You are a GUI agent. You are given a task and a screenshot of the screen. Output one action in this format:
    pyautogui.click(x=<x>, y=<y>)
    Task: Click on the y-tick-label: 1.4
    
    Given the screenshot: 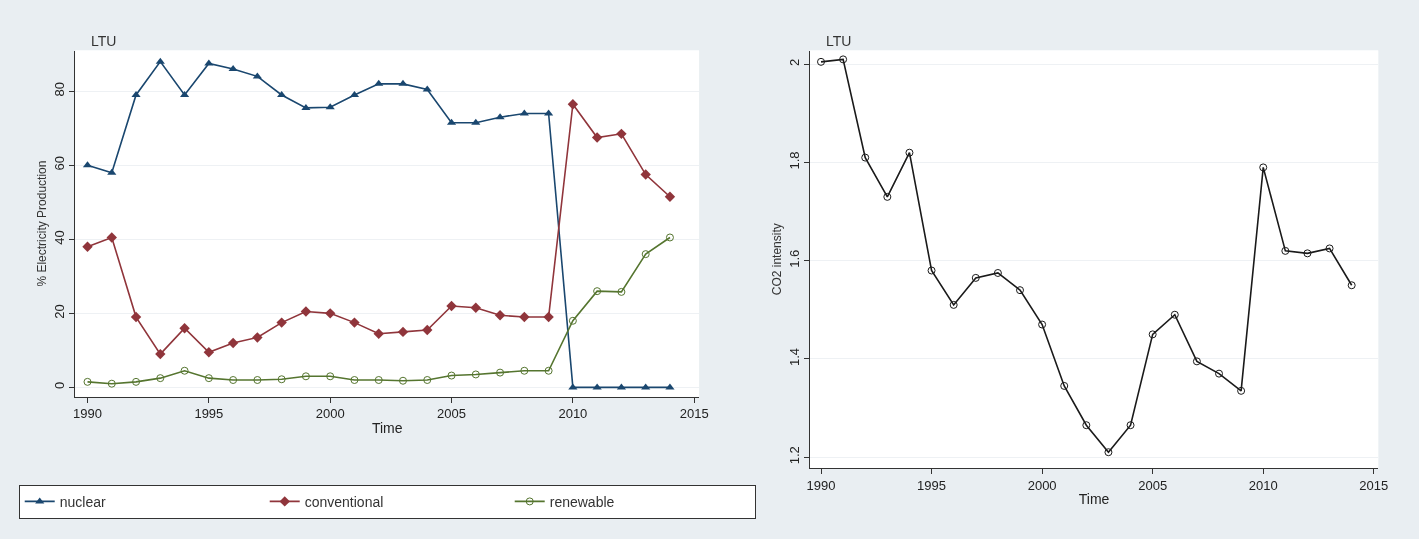 What is the action you would take?
    pyautogui.click(x=794, y=356)
    